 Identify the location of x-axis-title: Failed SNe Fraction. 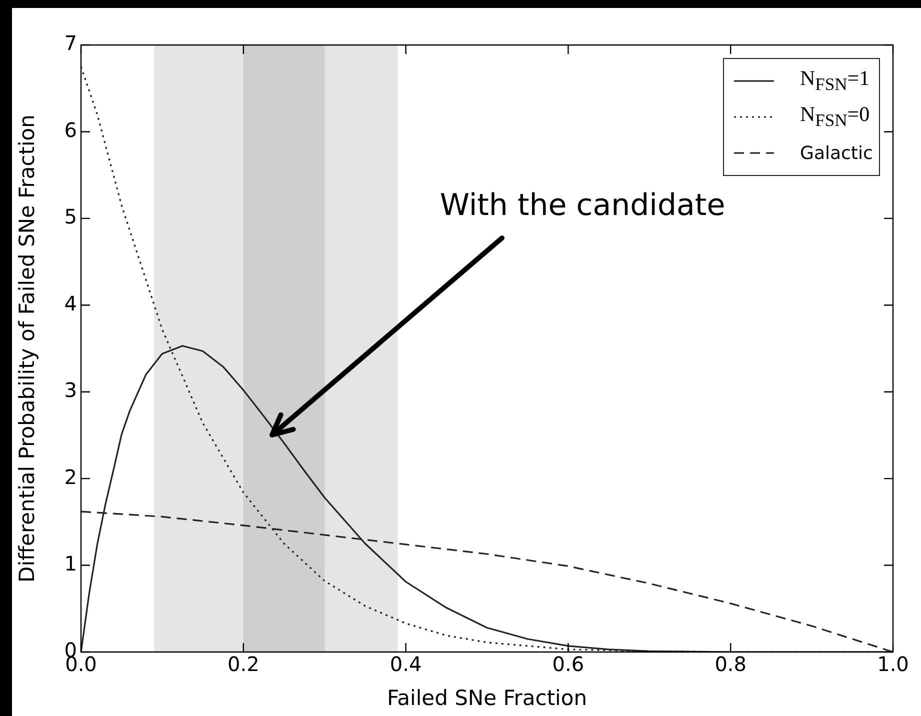
(487, 698).